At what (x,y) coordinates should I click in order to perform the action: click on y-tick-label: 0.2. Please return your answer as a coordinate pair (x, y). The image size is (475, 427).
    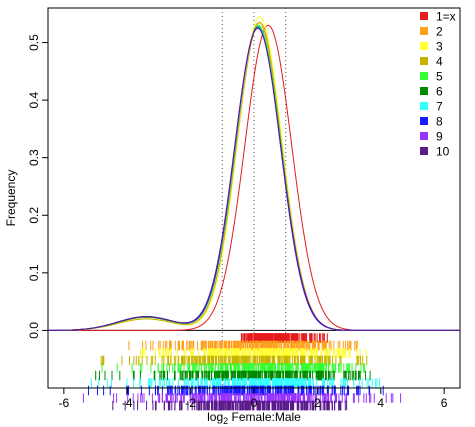
    Looking at the image, I should click on (34, 215).